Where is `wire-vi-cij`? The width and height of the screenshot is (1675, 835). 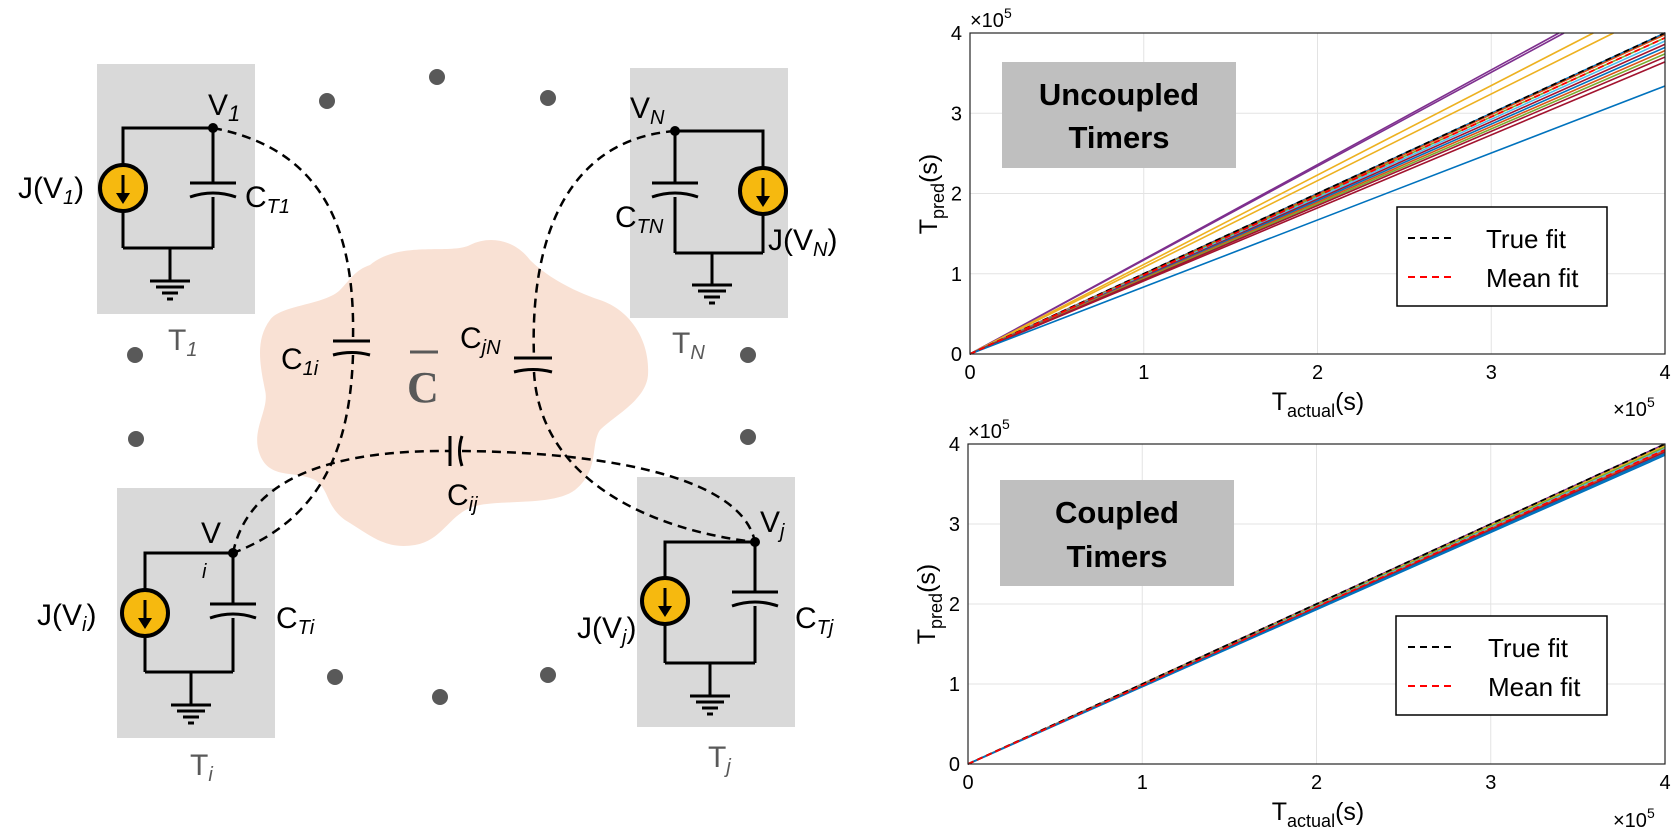 wire-vi-cij is located at coordinates (341, 501).